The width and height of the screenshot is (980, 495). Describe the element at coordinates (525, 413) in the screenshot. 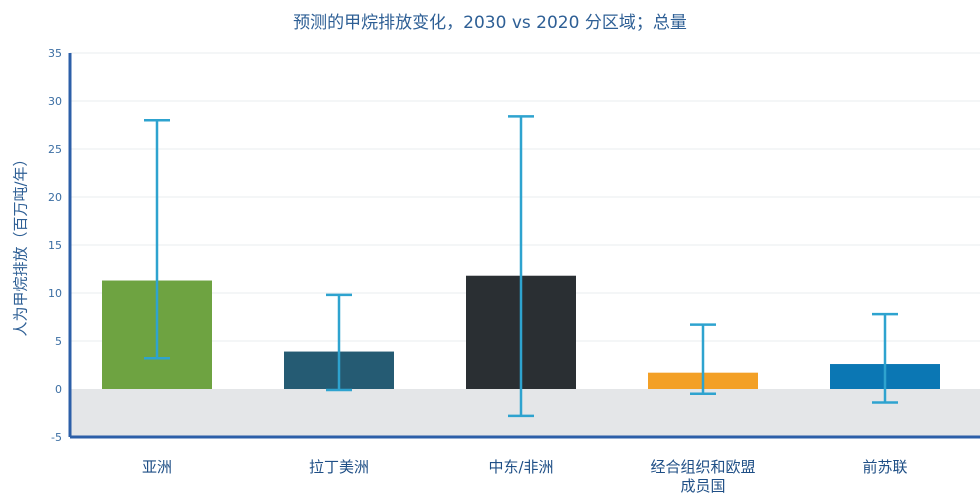

I see `negative-region` at that location.